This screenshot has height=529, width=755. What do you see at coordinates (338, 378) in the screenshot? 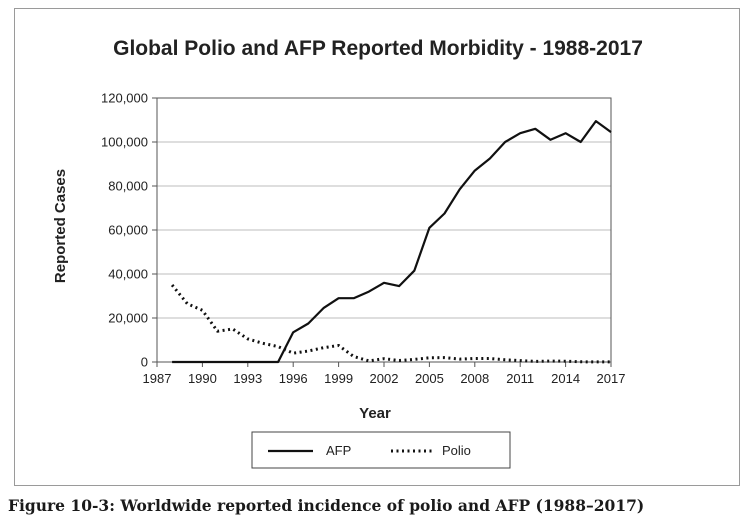
I see `x-tick-label: 1999` at bounding box center [338, 378].